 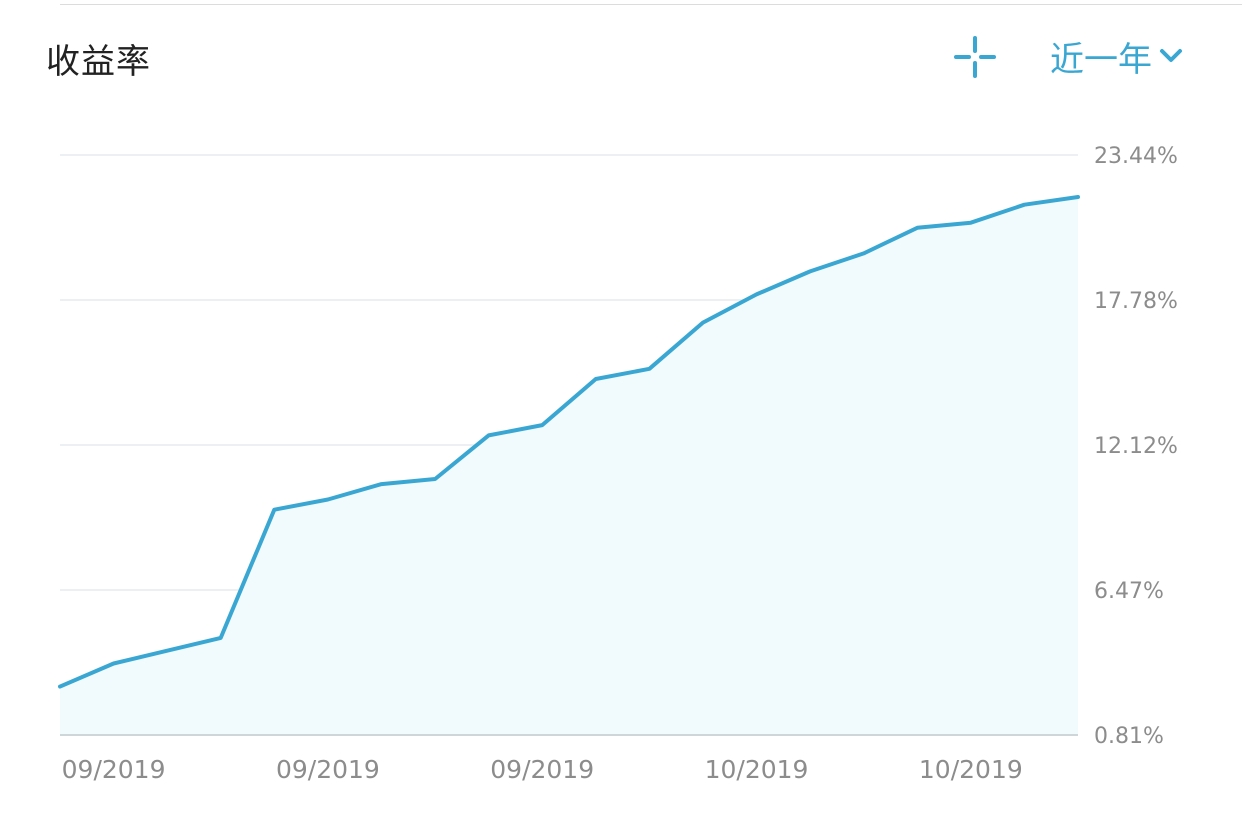 I want to click on y-tick-label: 17.78%, so click(x=1136, y=301).